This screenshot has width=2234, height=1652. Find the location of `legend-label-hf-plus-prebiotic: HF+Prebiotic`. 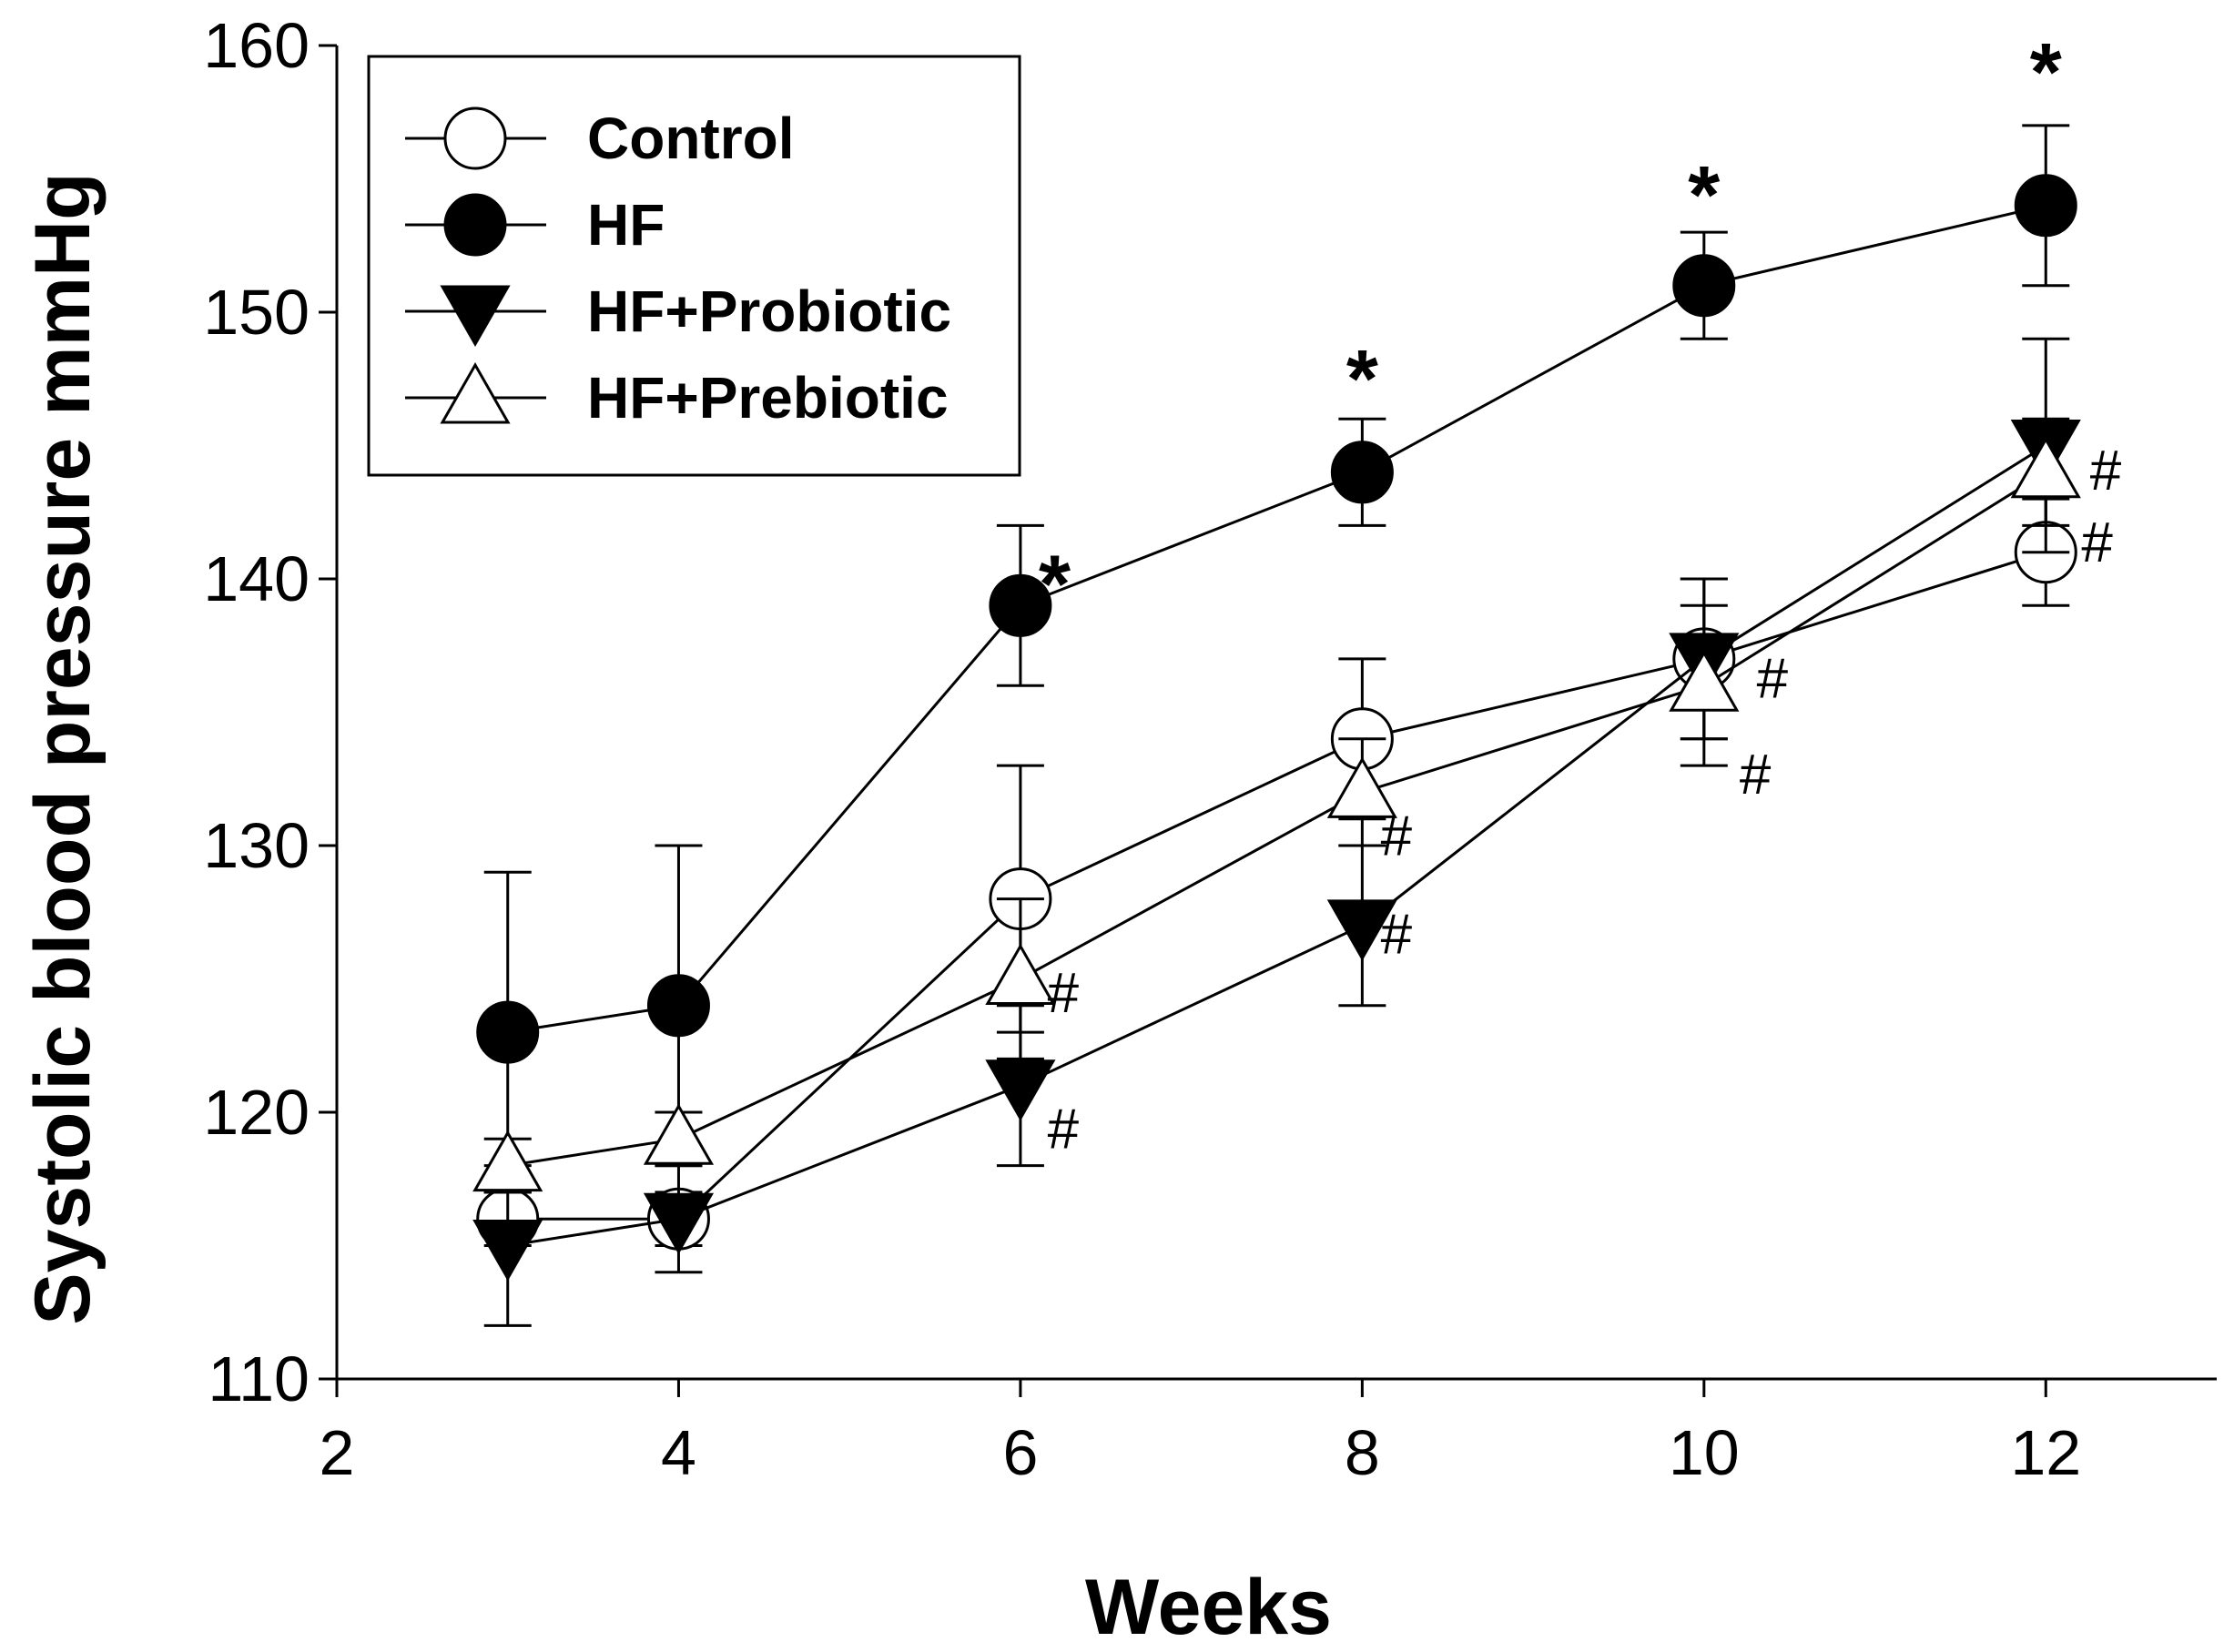

legend-label-hf-plus-prebiotic: HF+Prebiotic is located at coordinates (768, 398).